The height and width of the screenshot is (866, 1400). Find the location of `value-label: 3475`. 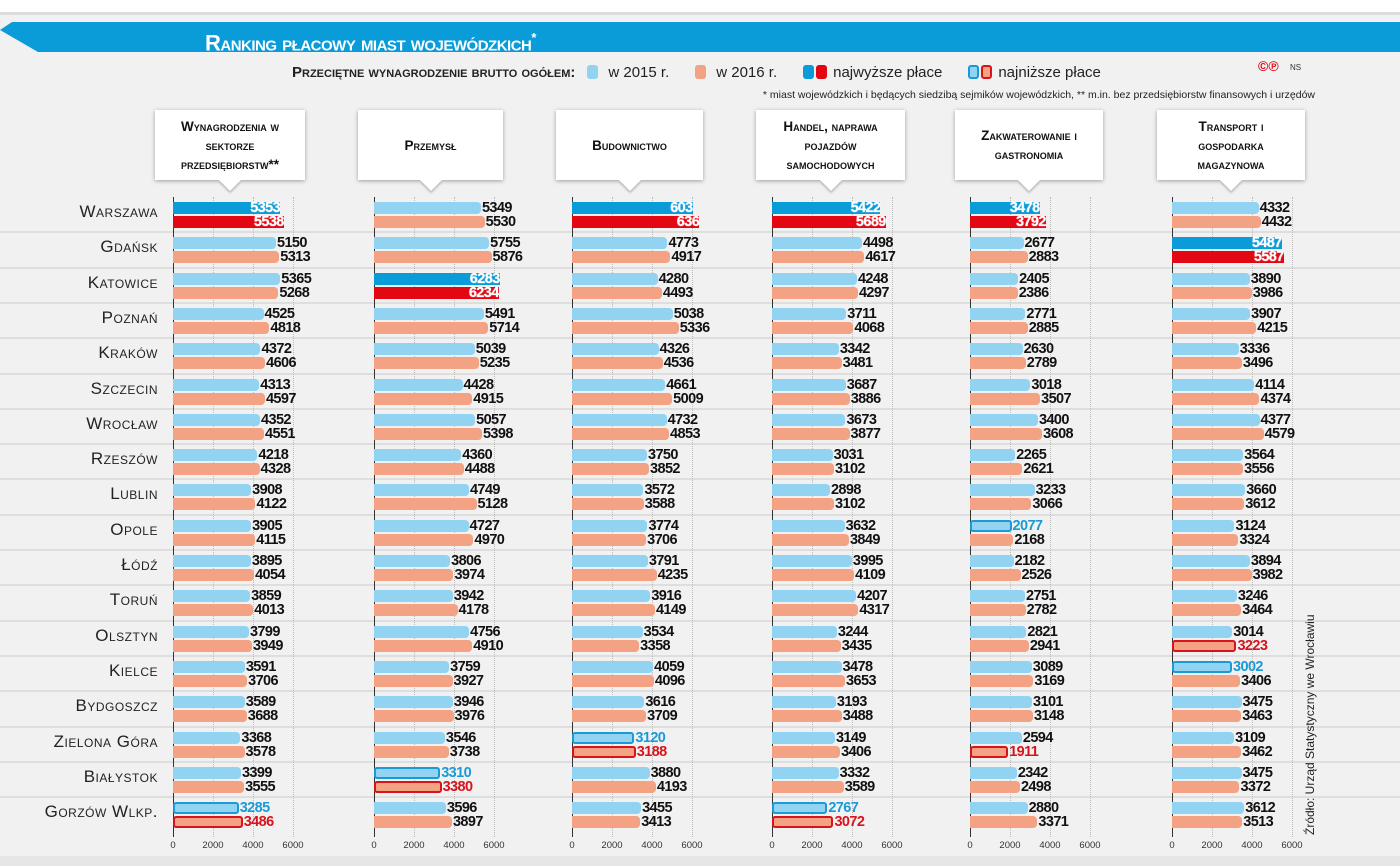

value-label: 3475 is located at coordinates (1257, 772).